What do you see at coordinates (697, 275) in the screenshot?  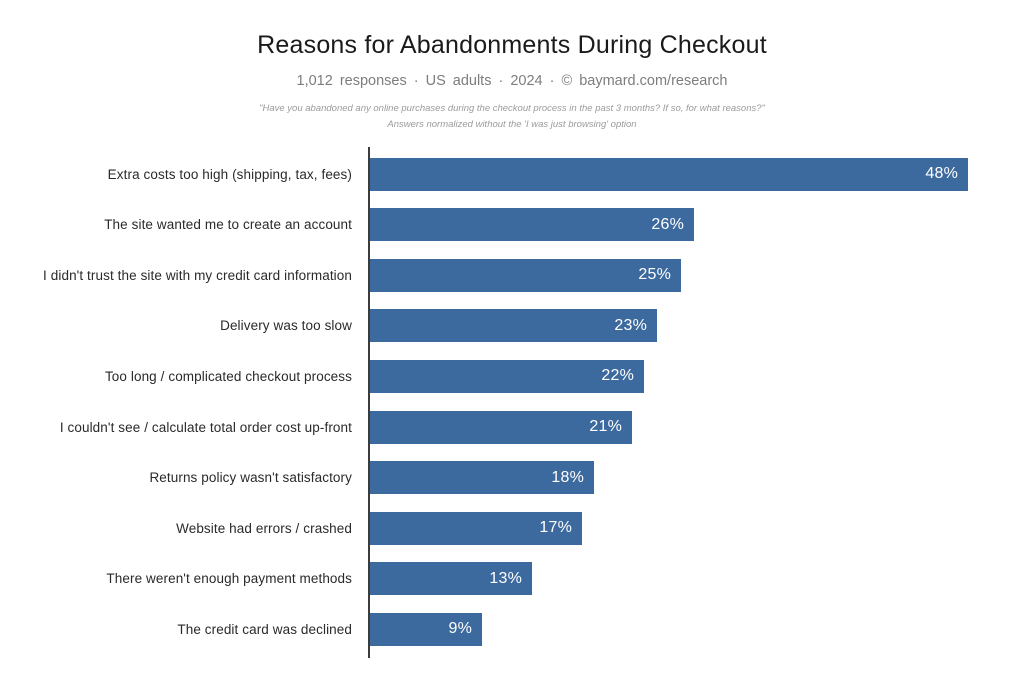 I see `bar-track: 25%` at bounding box center [697, 275].